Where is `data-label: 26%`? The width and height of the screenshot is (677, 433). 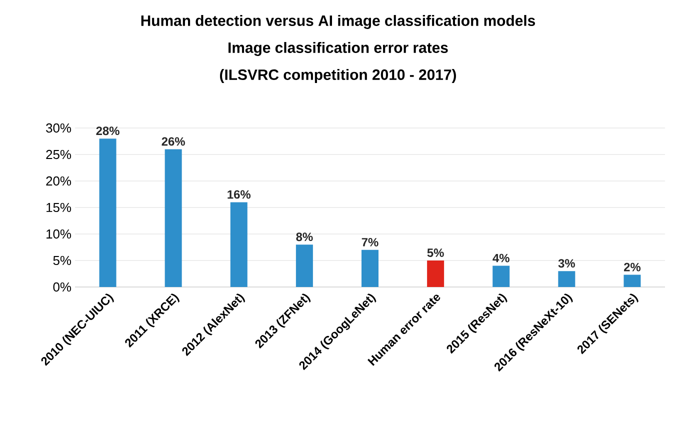
data-label: 26% is located at coordinates (173, 141).